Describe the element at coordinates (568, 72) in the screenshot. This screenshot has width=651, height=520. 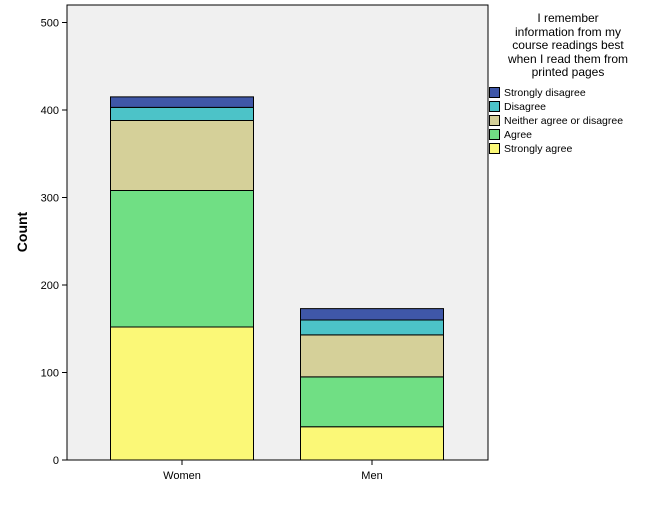
I see `legend-title-line: printed pages` at that location.